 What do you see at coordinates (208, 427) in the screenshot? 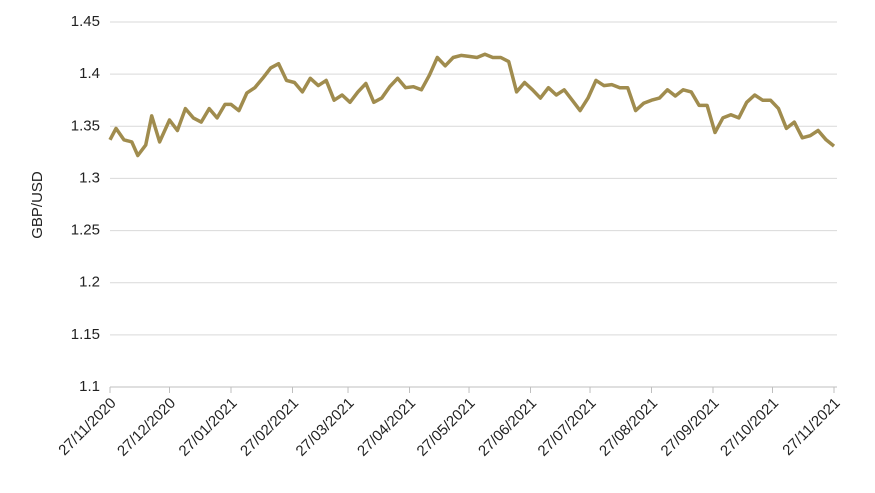
I see `x-tick-label: 27/01/2021` at bounding box center [208, 427].